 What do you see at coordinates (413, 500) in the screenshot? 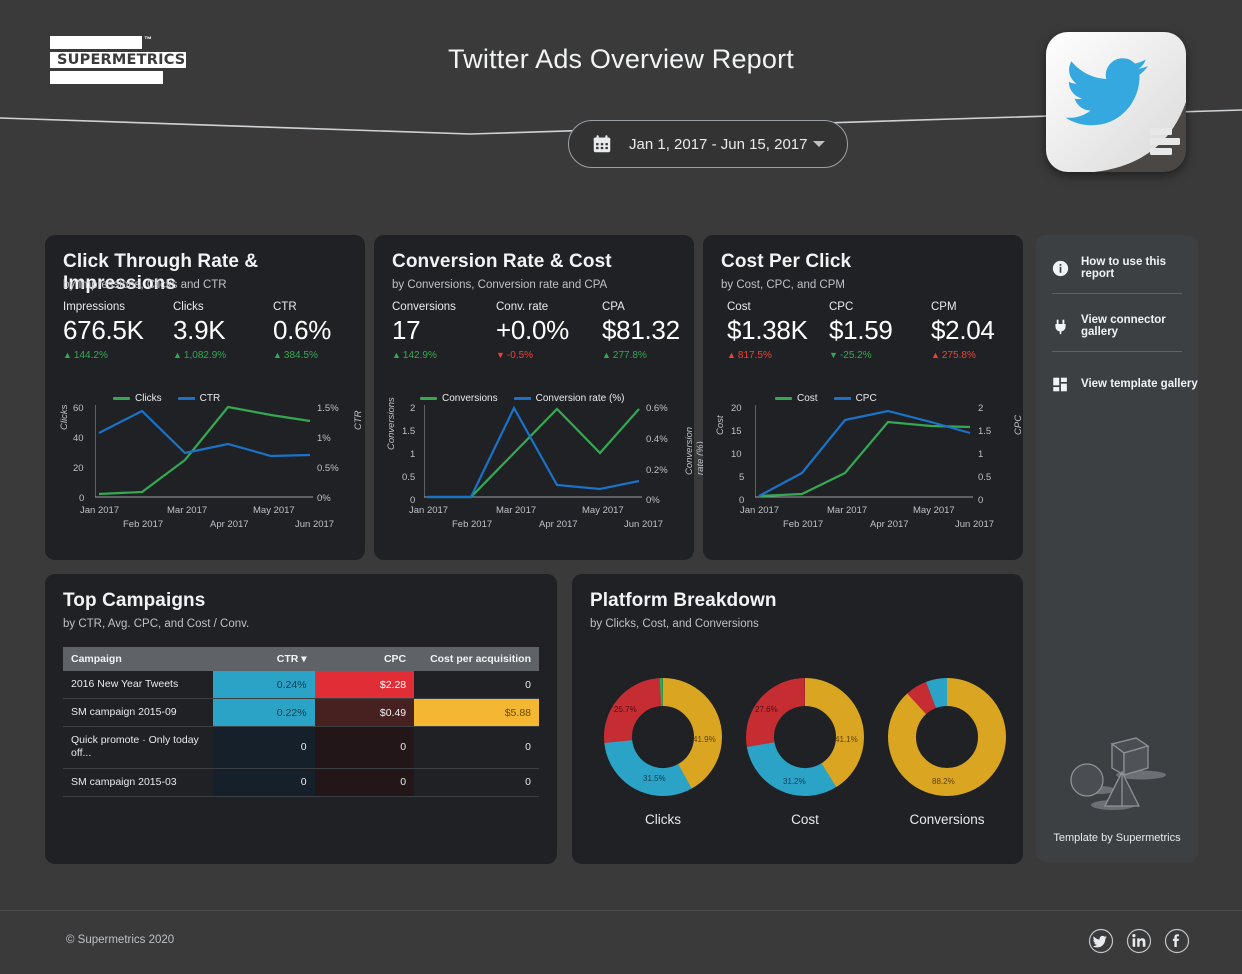
I see `y-tick: 0` at bounding box center [413, 500].